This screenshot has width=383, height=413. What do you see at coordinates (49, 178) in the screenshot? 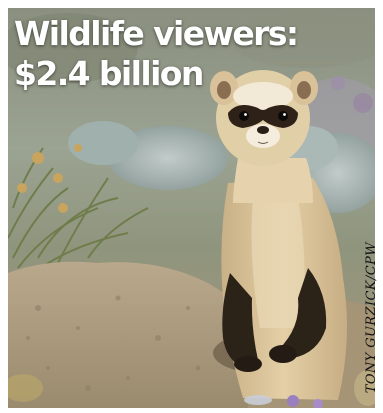
I see `dried-flowers` at bounding box center [49, 178].